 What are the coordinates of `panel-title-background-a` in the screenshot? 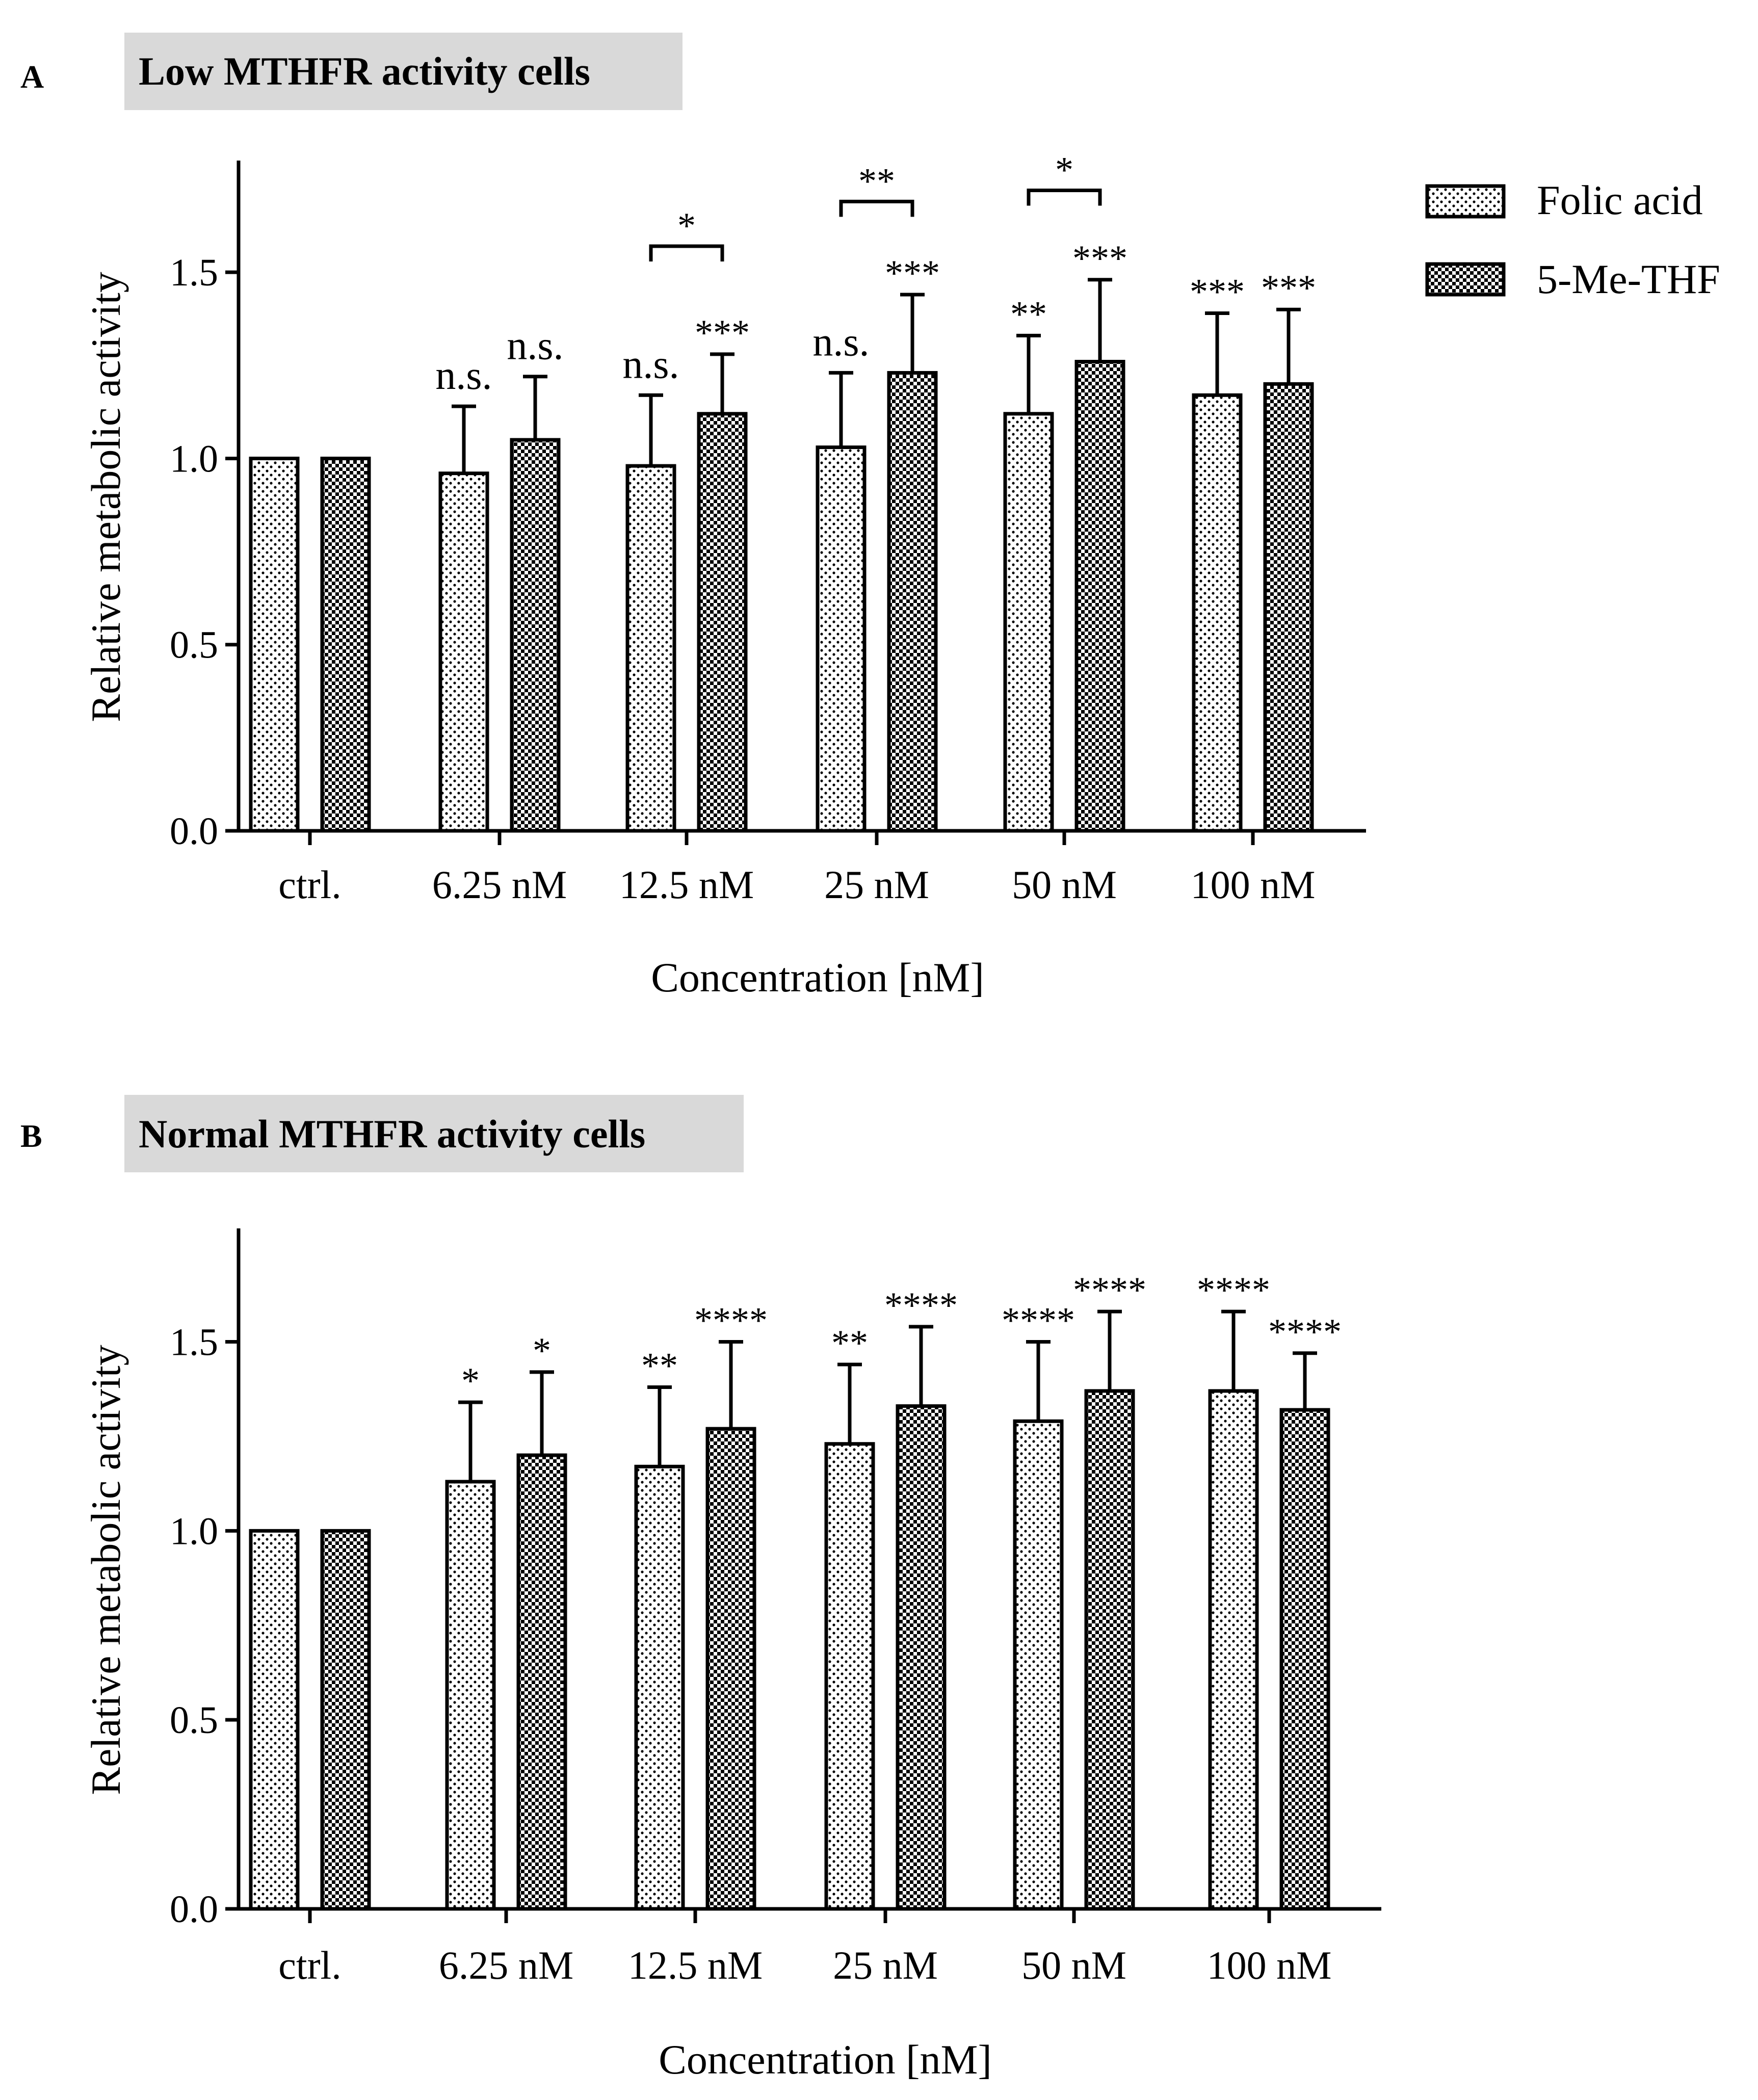 It's located at (403, 71).